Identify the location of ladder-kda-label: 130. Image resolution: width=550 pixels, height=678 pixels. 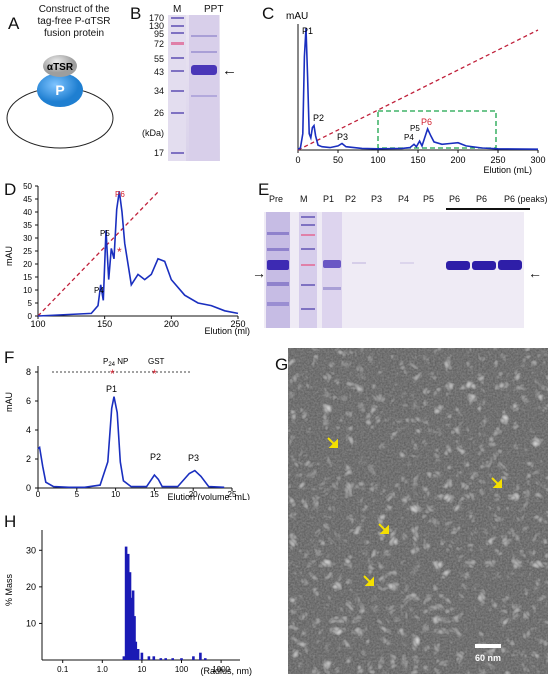
(156, 26).